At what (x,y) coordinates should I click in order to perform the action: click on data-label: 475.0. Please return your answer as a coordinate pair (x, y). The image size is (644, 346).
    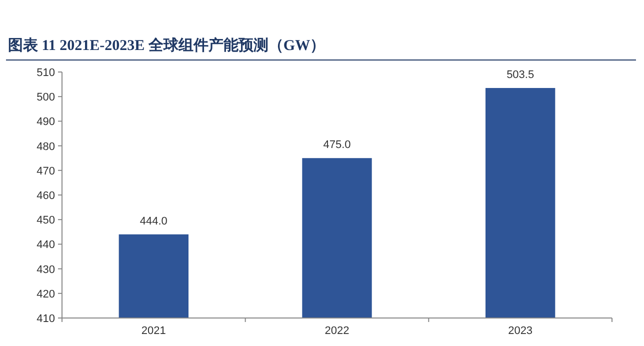
    Looking at the image, I should click on (337, 145).